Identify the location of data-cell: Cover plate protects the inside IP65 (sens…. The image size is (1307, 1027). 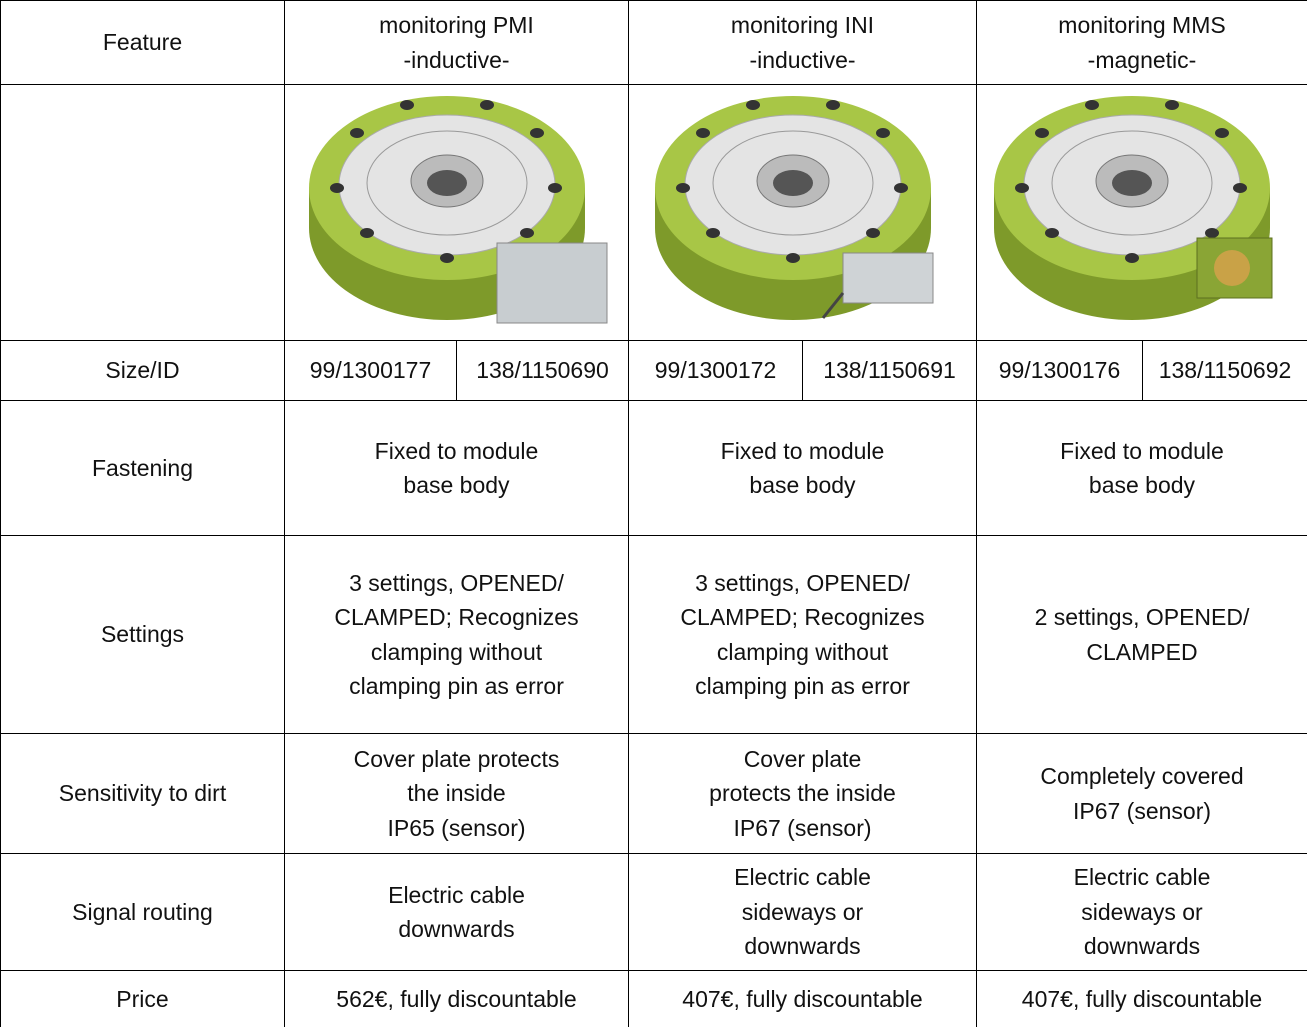
(457, 794).